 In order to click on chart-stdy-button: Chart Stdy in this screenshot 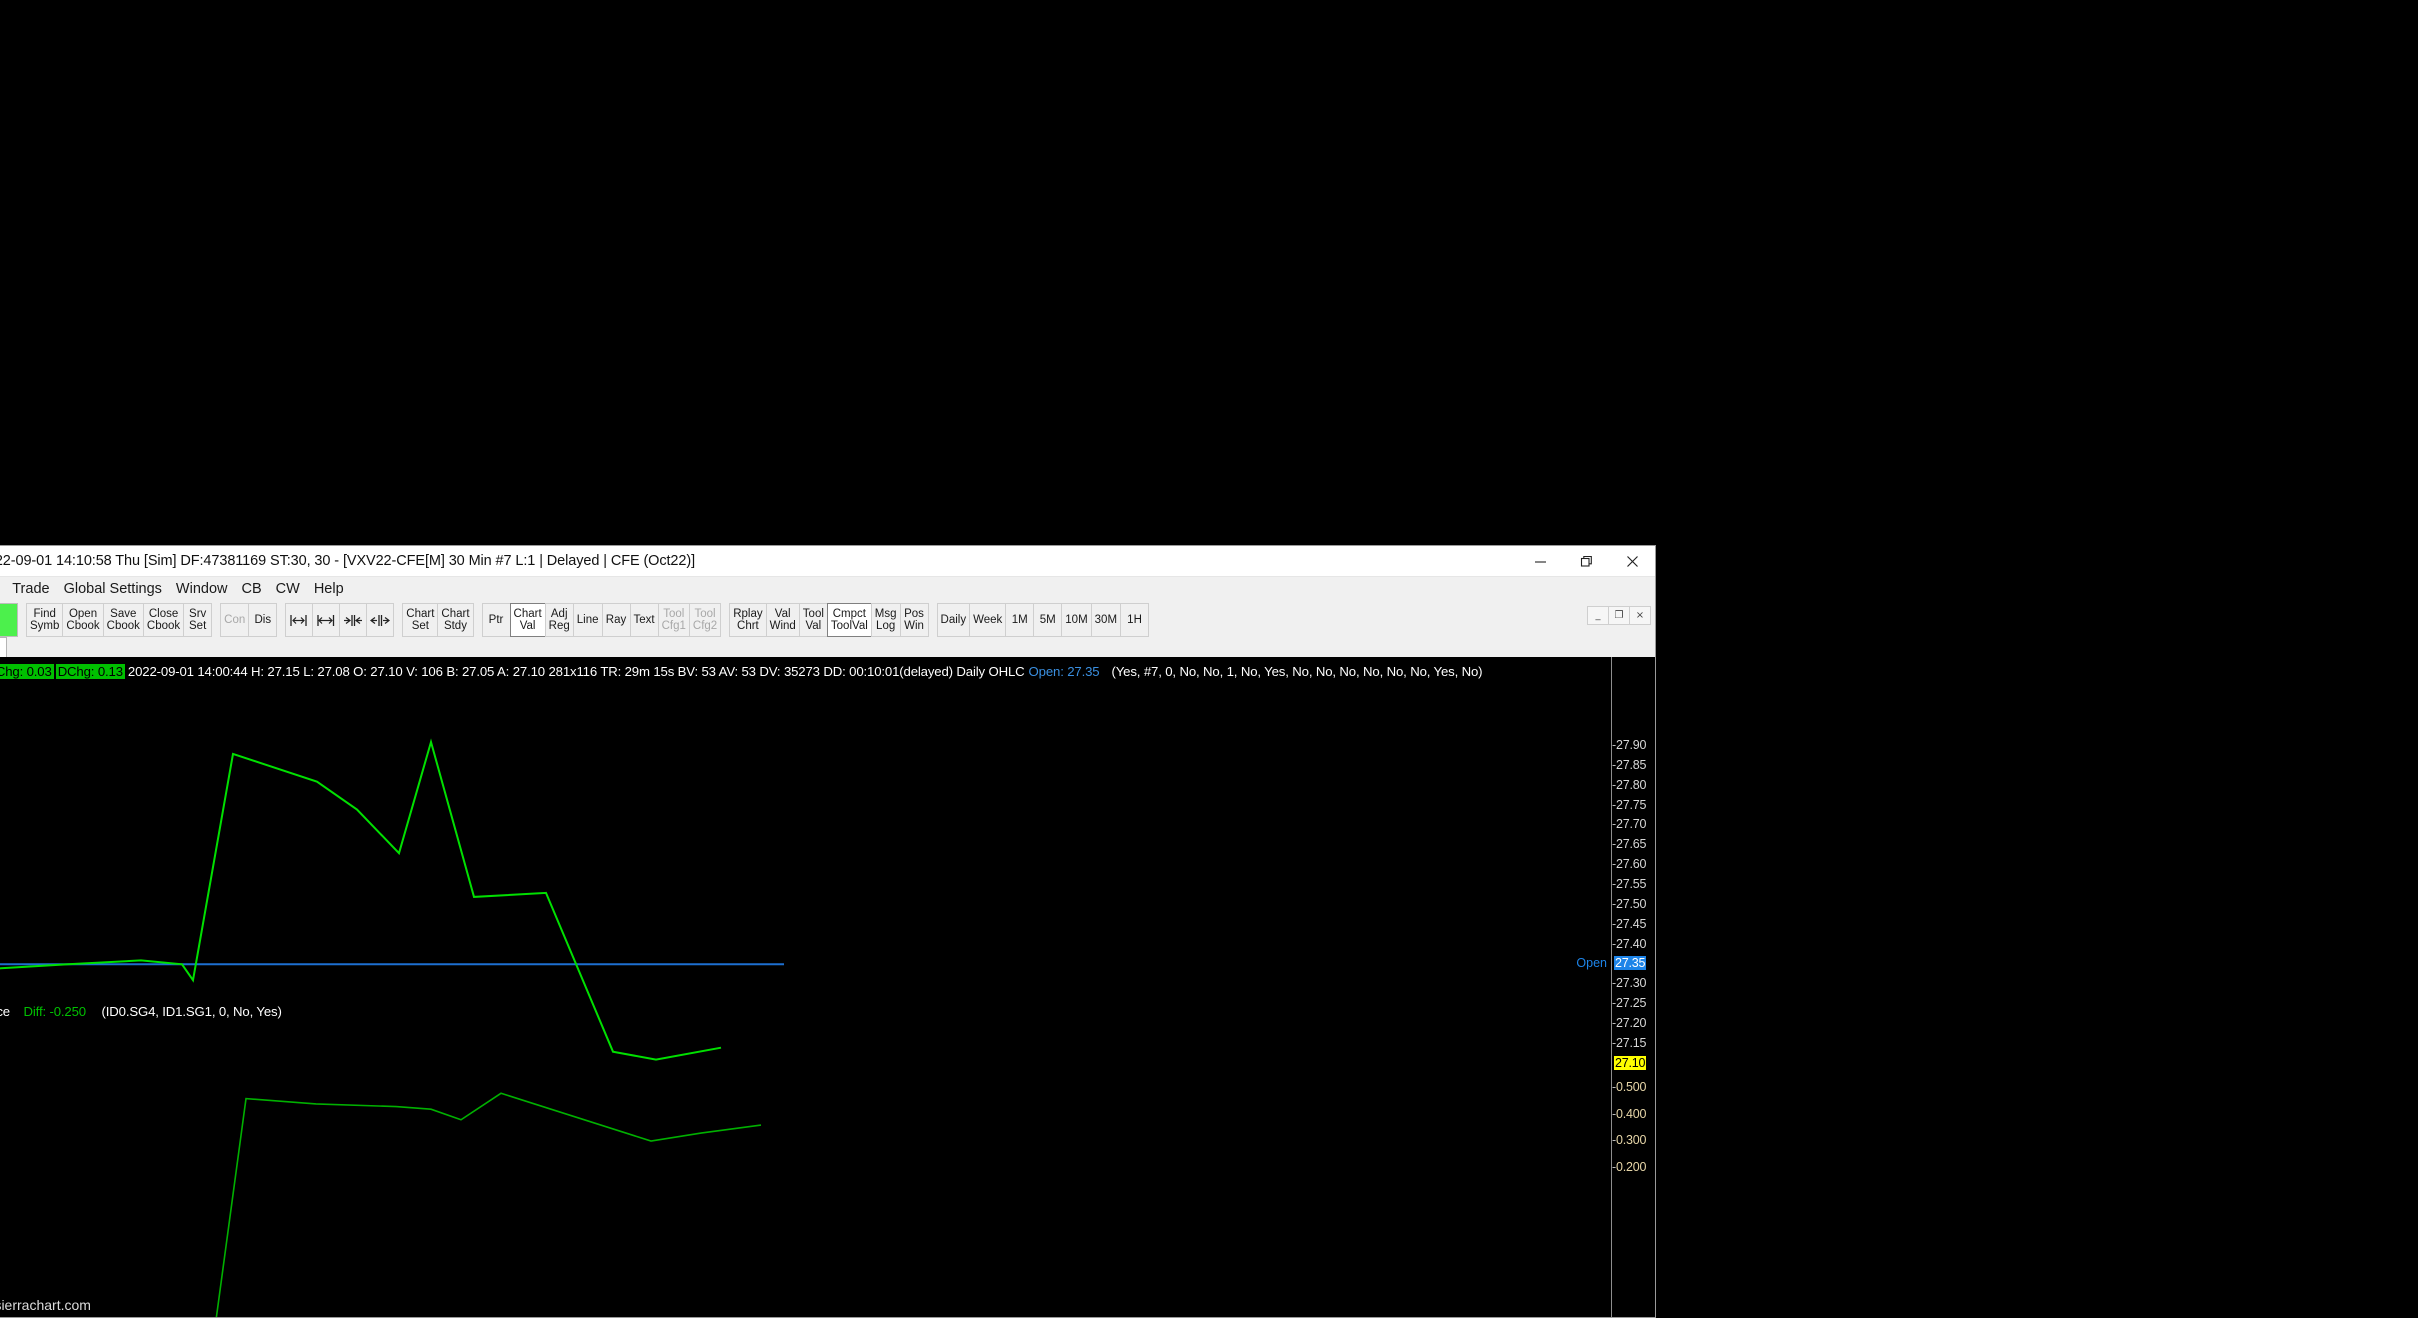, I will do `click(455, 620)`.